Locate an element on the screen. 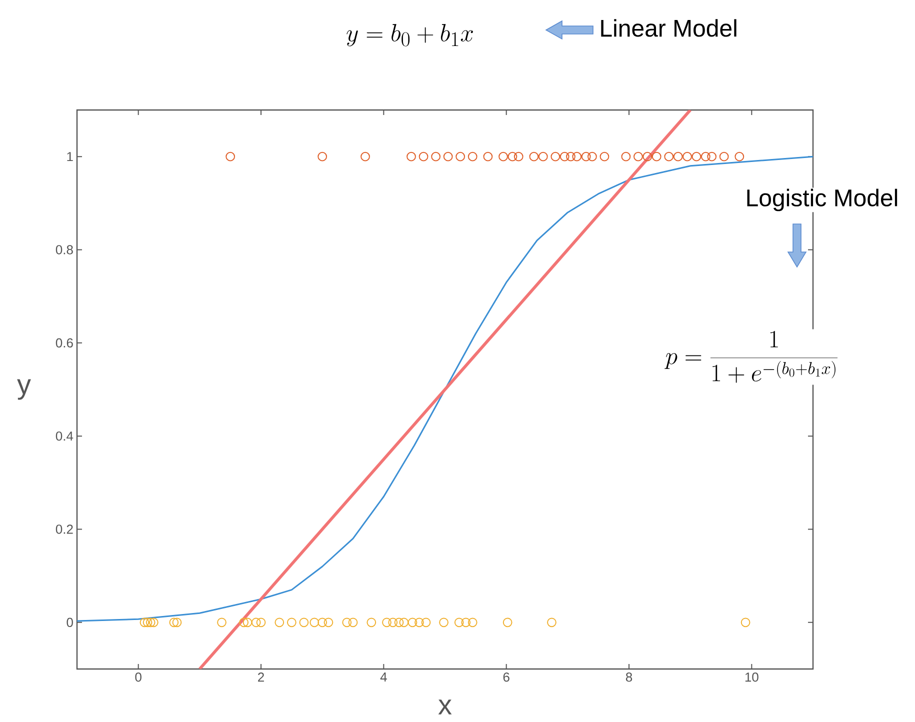  y-tick-label: 0.8 is located at coordinates (64, 249).